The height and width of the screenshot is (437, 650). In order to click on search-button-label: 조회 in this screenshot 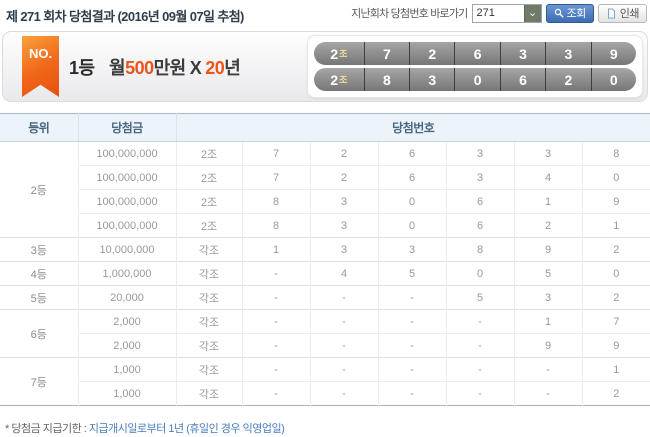, I will do `click(576, 14)`.